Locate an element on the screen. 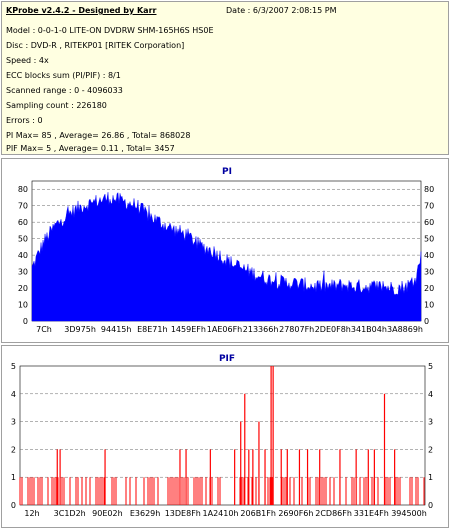 The image size is (450, 531). x-tick-label: 90E02h is located at coordinates (107, 513).